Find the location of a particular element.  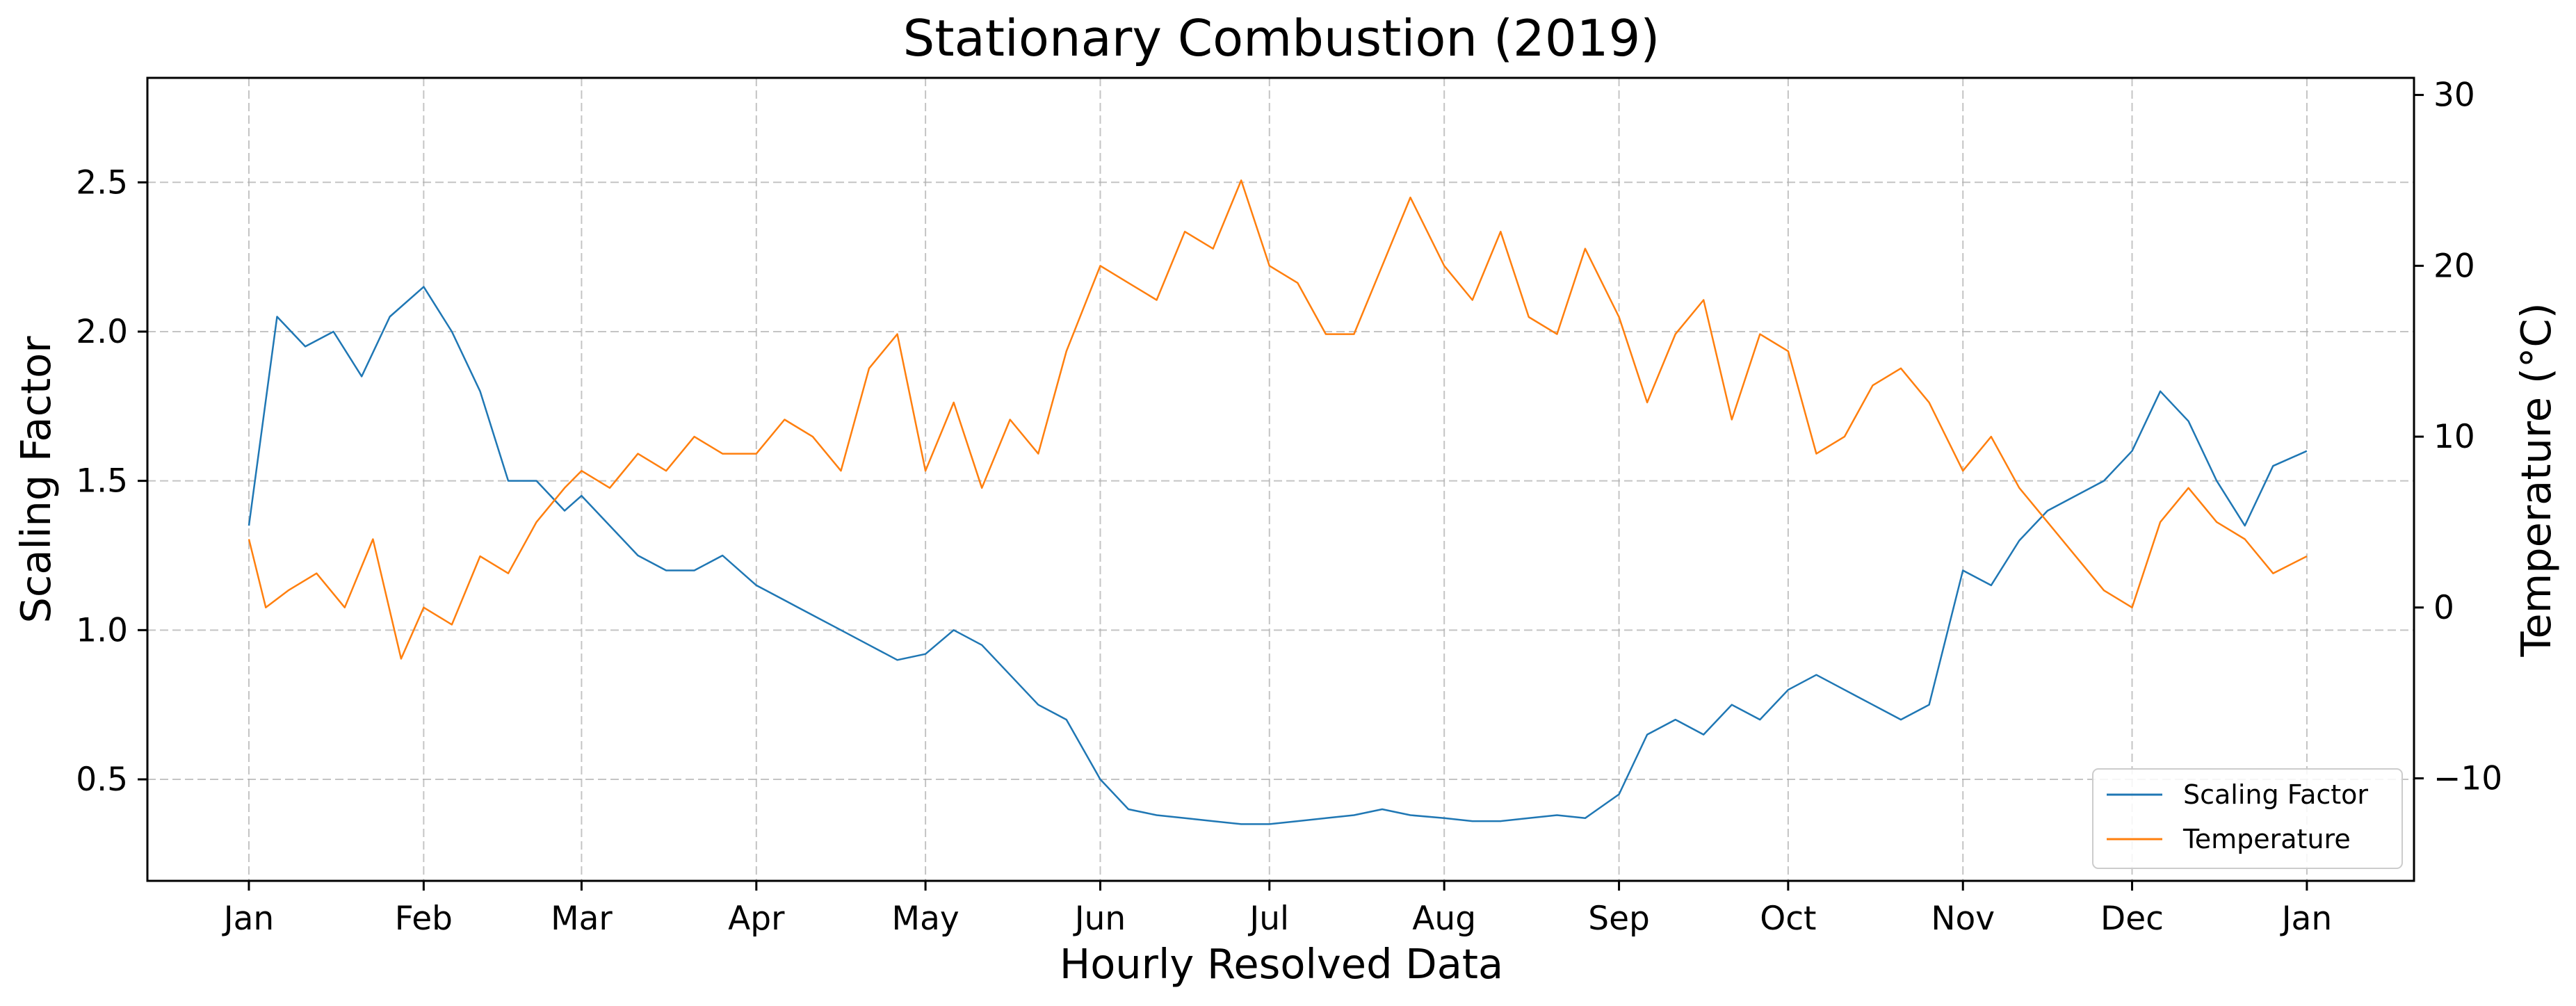

right-y-tick-label: 20 is located at coordinates (2454, 266).